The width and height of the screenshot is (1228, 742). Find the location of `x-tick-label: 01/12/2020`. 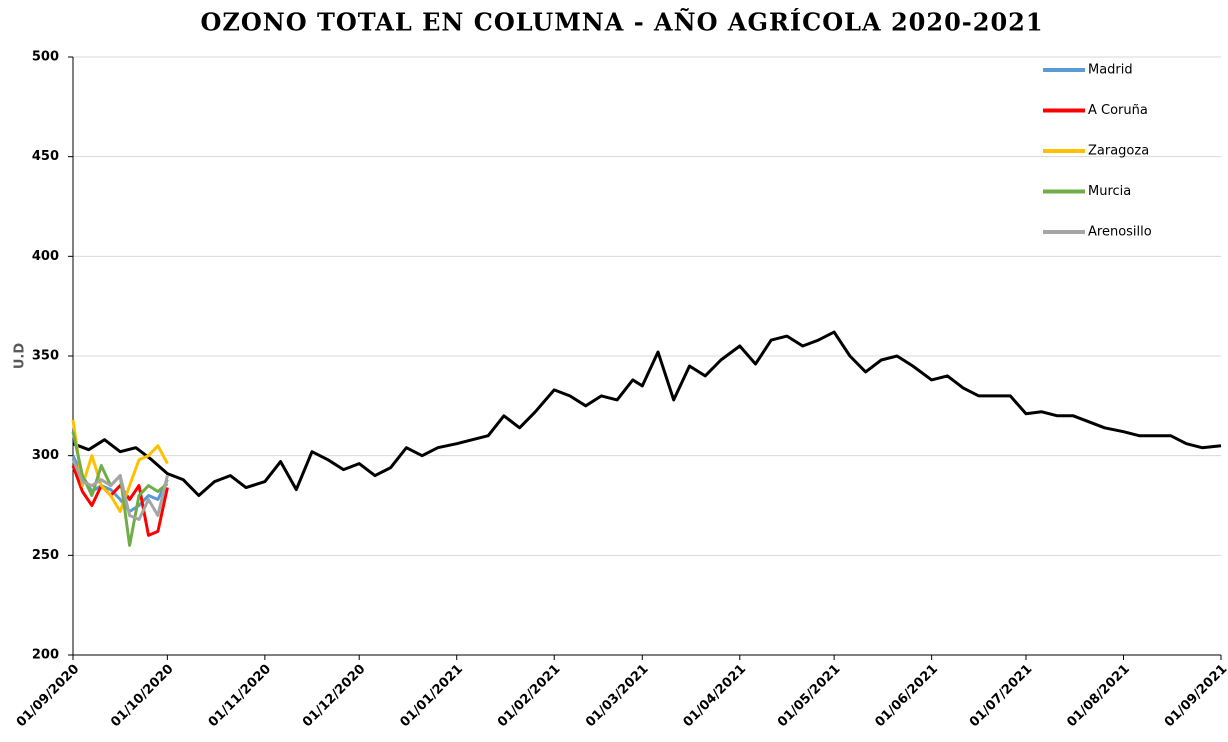

x-tick-label: 01/12/2020 is located at coordinates (334, 696).